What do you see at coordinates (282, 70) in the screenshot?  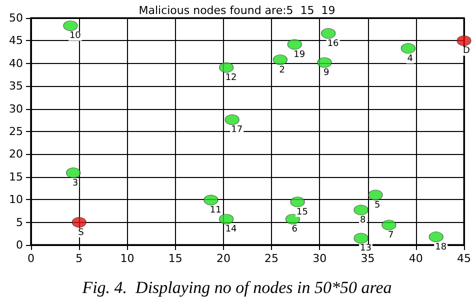 I see `annotation: 2` at bounding box center [282, 70].